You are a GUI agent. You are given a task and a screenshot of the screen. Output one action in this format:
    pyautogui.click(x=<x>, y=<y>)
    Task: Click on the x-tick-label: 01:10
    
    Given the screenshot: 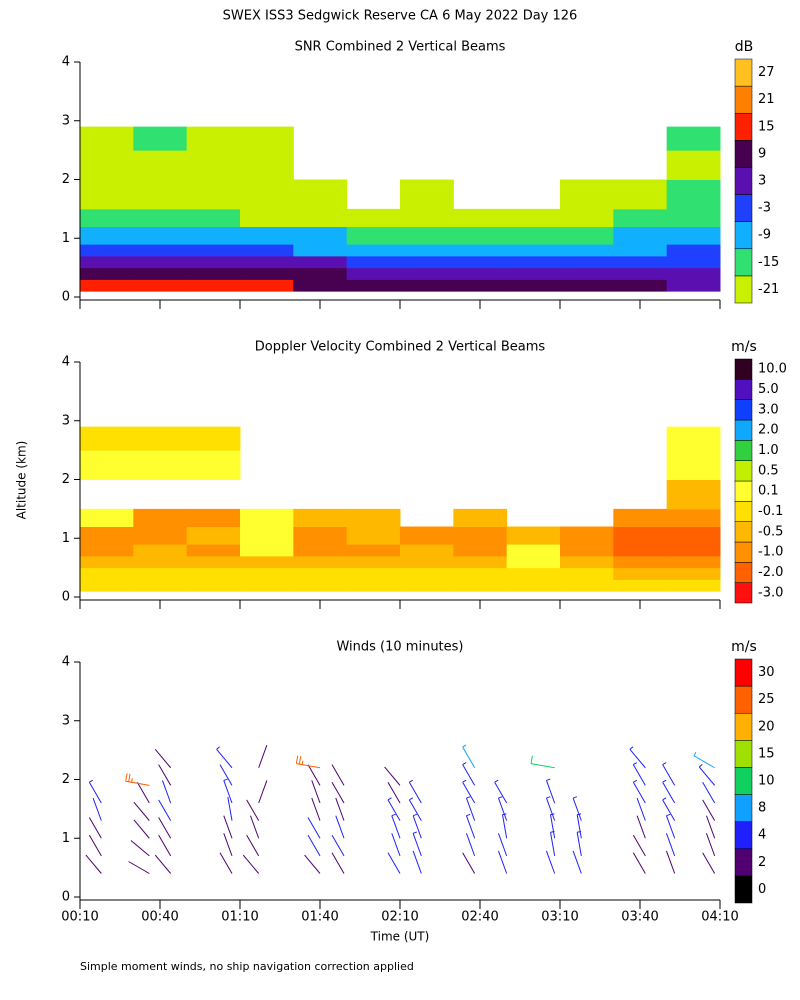 What is the action you would take?
    pyautogui.click(x=239, y=917)
    